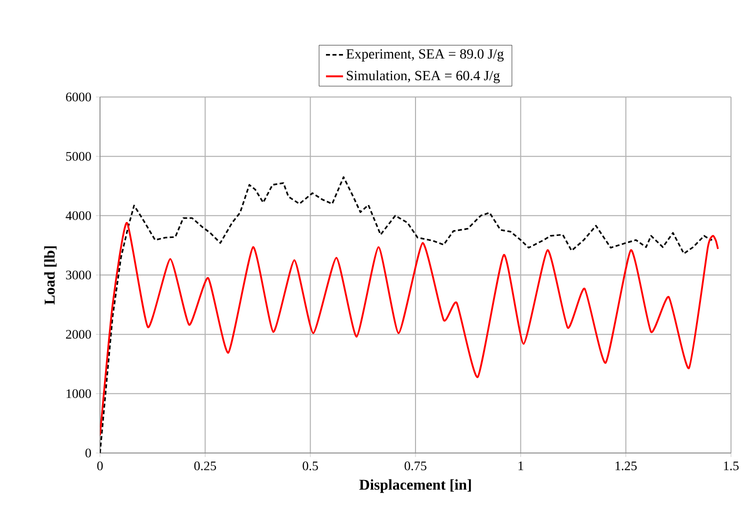 Image resolution: width=746 pixels, height=531 pixels. Describe the element at coordinates (100, 466) in the screenshot. I see `x-tick-label: 0` at that location.